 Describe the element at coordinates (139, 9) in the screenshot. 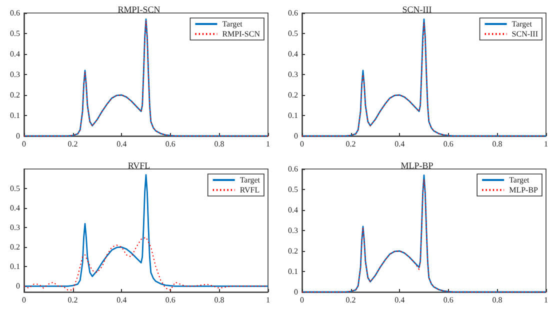

I see `chart-title: RMPI-SCN` at that location.